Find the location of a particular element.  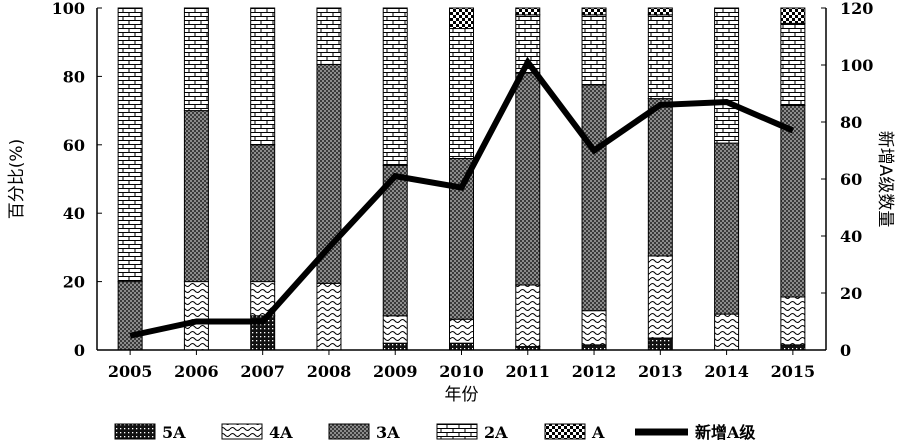

bar-segment-2009-3A is located at coordinates (395, 240).